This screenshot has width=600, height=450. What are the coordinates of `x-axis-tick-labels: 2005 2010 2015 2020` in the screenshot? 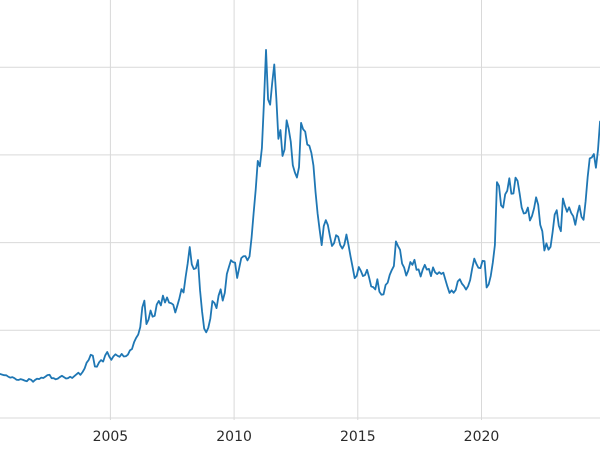 It's located at (296, 437).